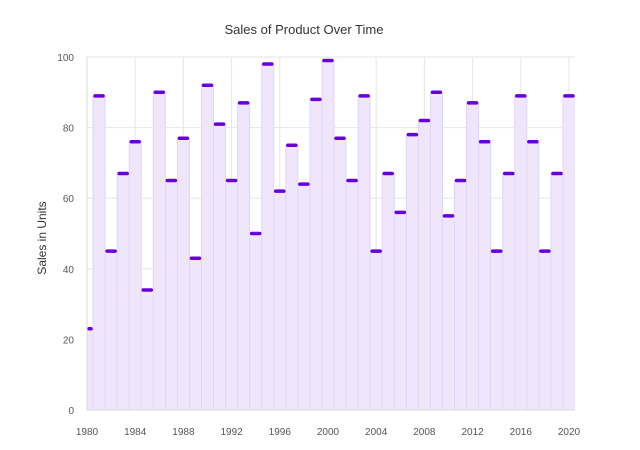  What do you see at coordinates (424, 432) in the screenshot?
I see `x-tick-label: 2008` at bounding box center [424, 432].